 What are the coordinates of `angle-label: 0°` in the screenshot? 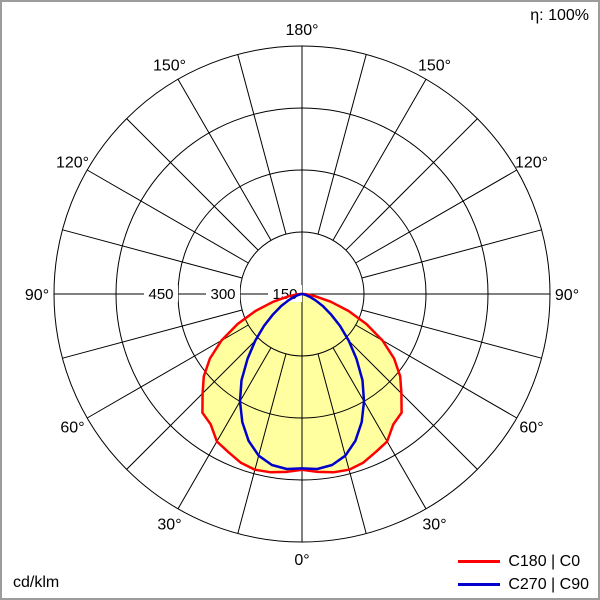 It's located at (301, 560).